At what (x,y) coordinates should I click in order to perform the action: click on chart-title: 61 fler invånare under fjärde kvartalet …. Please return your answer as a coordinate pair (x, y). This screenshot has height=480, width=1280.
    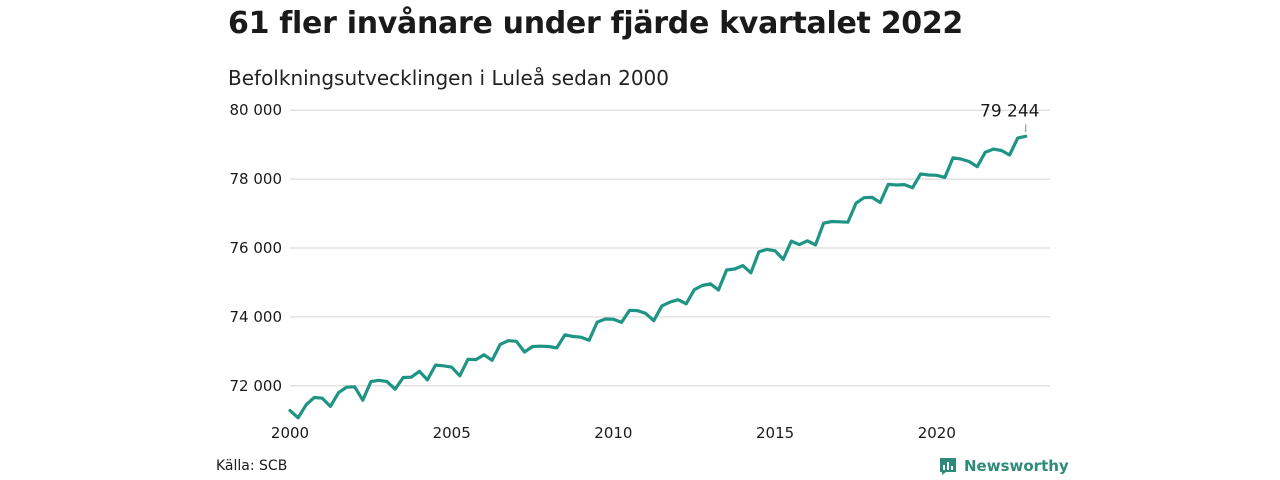
    Looking at the image, I should click on (595, 23).